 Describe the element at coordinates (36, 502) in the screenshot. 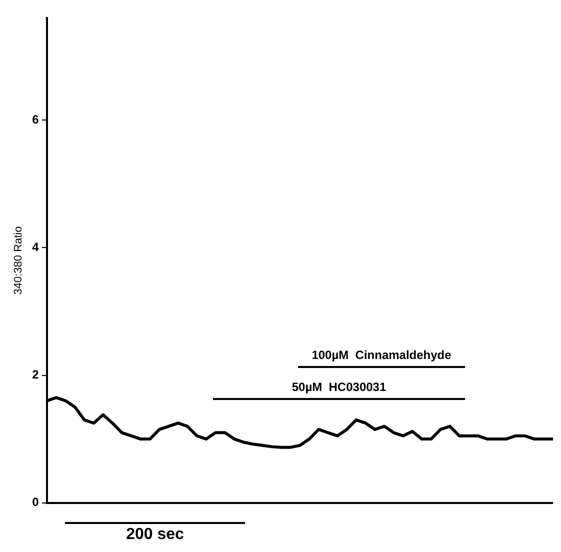

I see `y-tick-label: 0` at that location.